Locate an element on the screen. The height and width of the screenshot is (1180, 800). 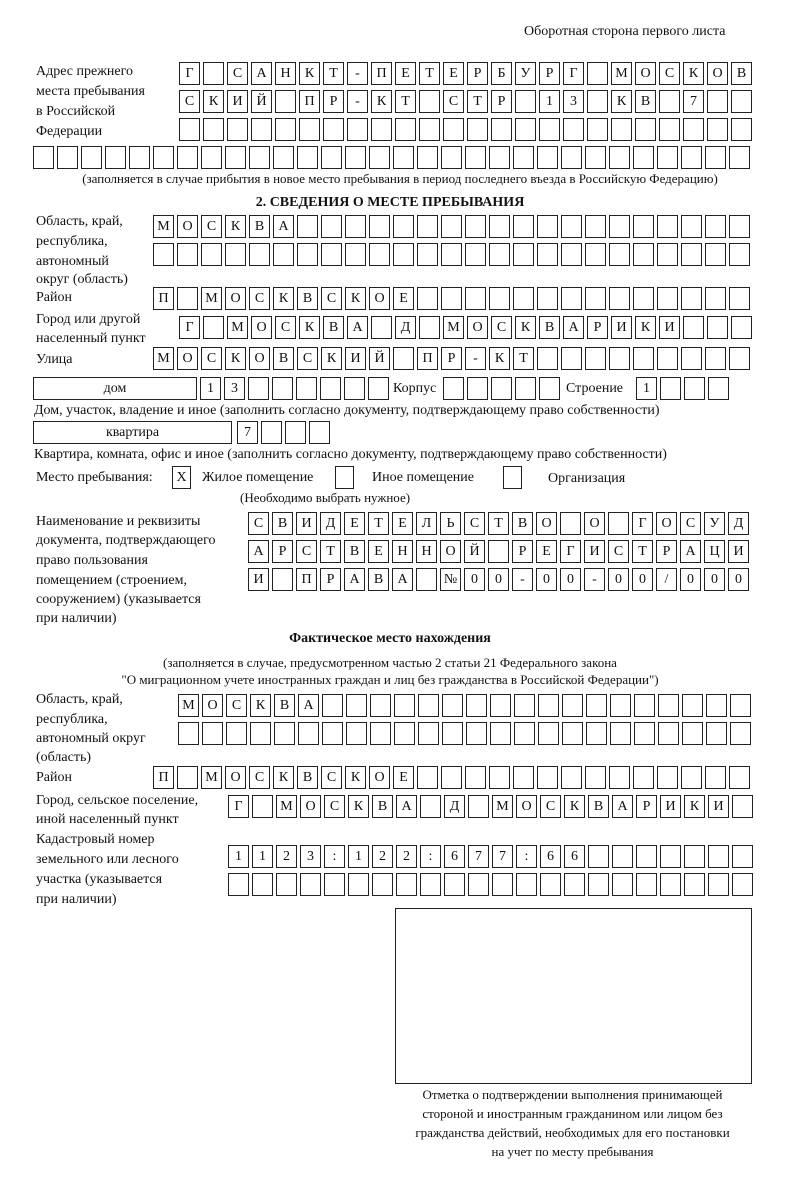
char-cell: Й is located at coordinates (379, 358).